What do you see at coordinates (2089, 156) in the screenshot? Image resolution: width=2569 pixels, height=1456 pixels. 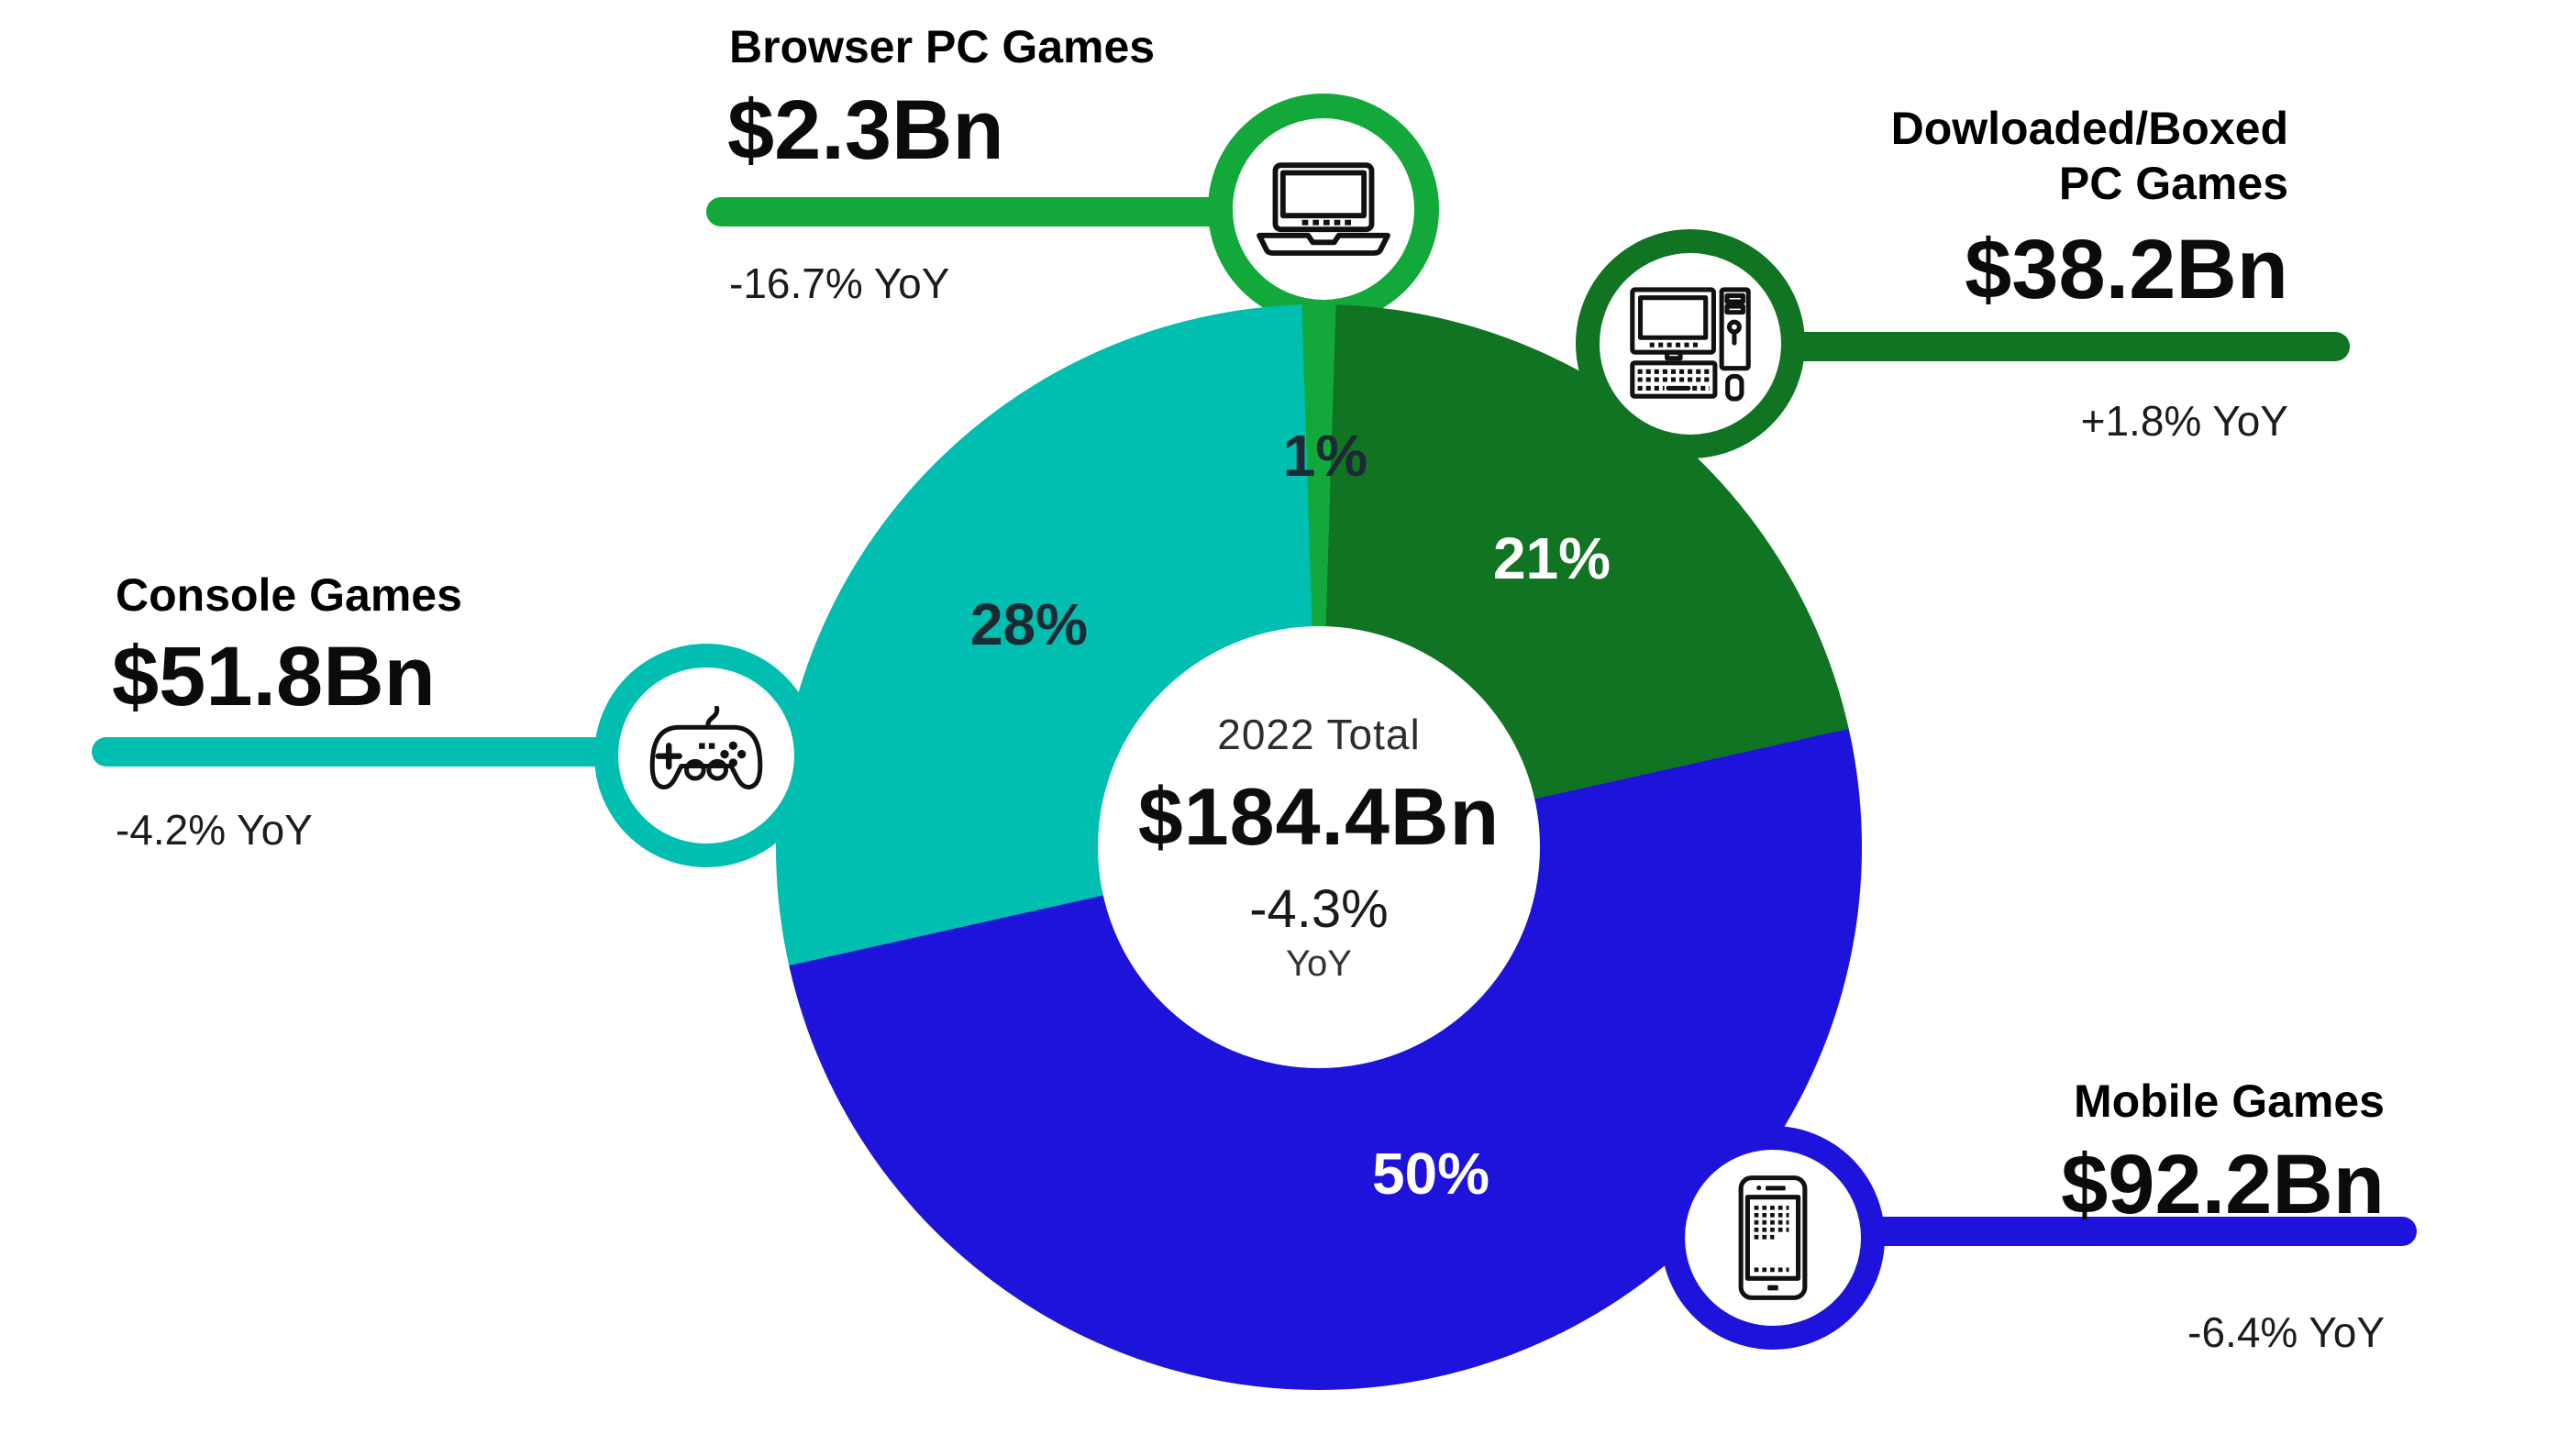 I see `downloaded-title: Dowloaded/Boxed PC Games` at bounding box center [2089, 156].